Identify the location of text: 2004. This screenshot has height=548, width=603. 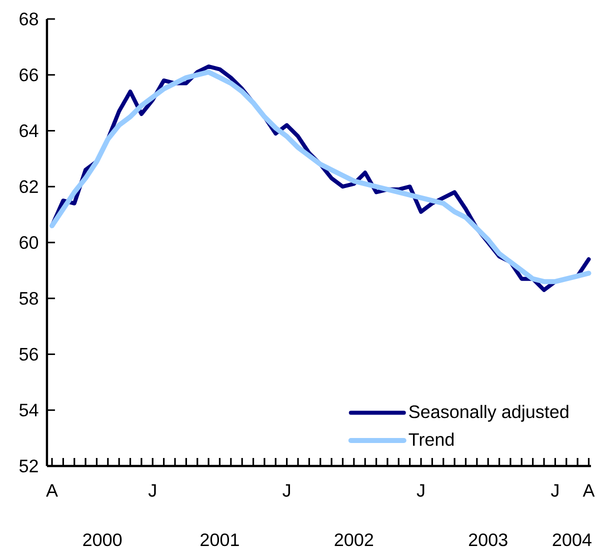
(572, 539).